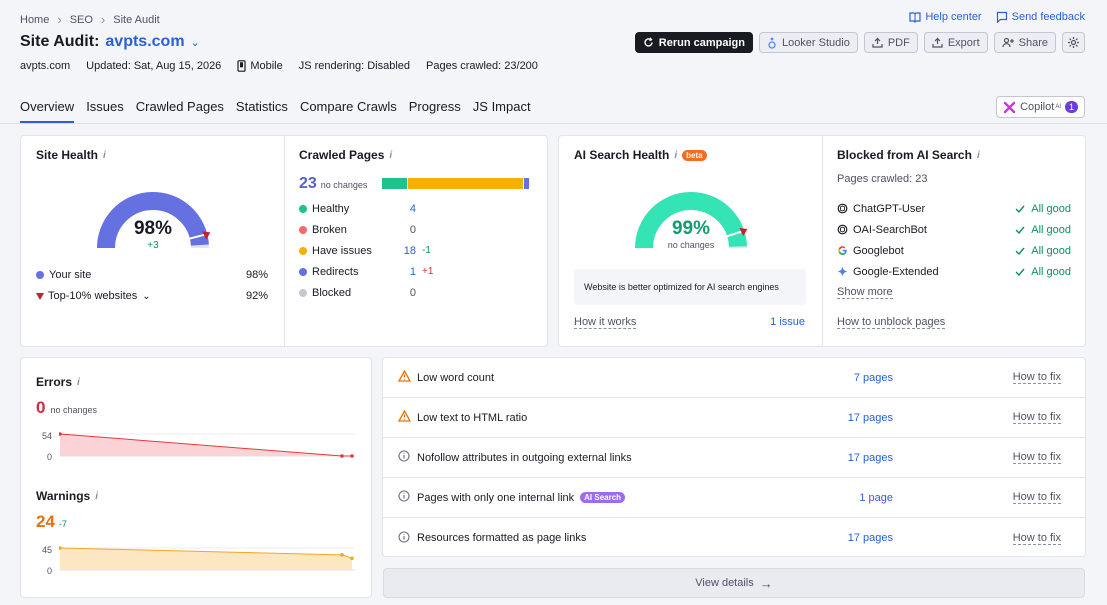 The width and height of the screenshot is (1107, 605). What do you see at coordinates (366, 229) in the screenshot?
I see `crawled-row-broken: Broken 0` at bounding box center [366, 229].